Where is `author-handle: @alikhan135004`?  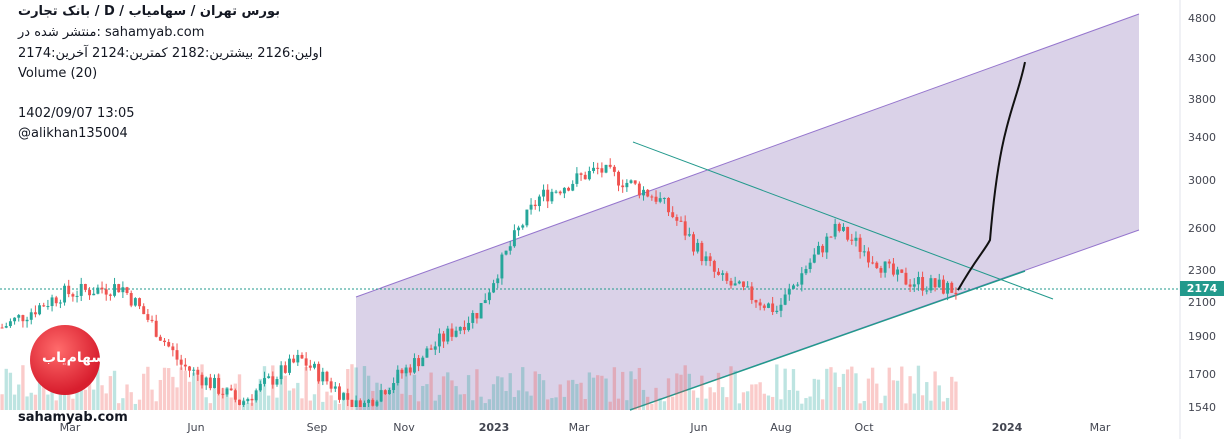
author-handle: @alikhan135004 is located at coordinates (73, 133).